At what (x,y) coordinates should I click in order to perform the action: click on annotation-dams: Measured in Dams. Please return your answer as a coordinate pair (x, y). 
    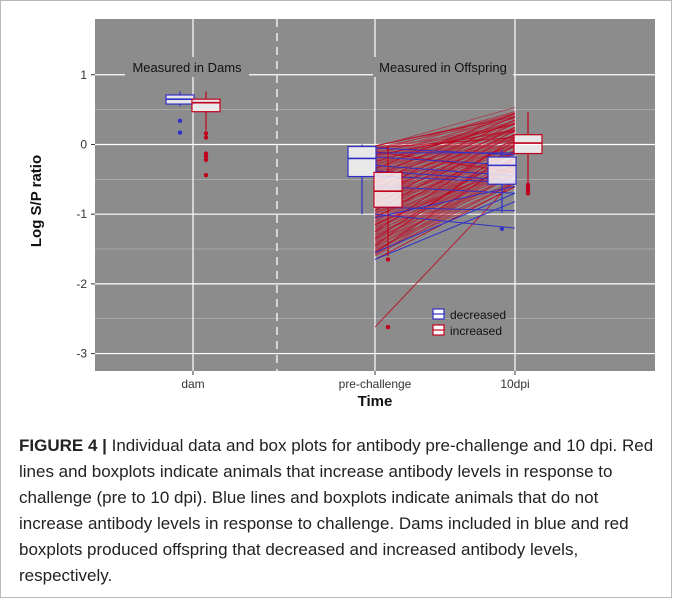
    Looking at the image, I should click on (187, 67).